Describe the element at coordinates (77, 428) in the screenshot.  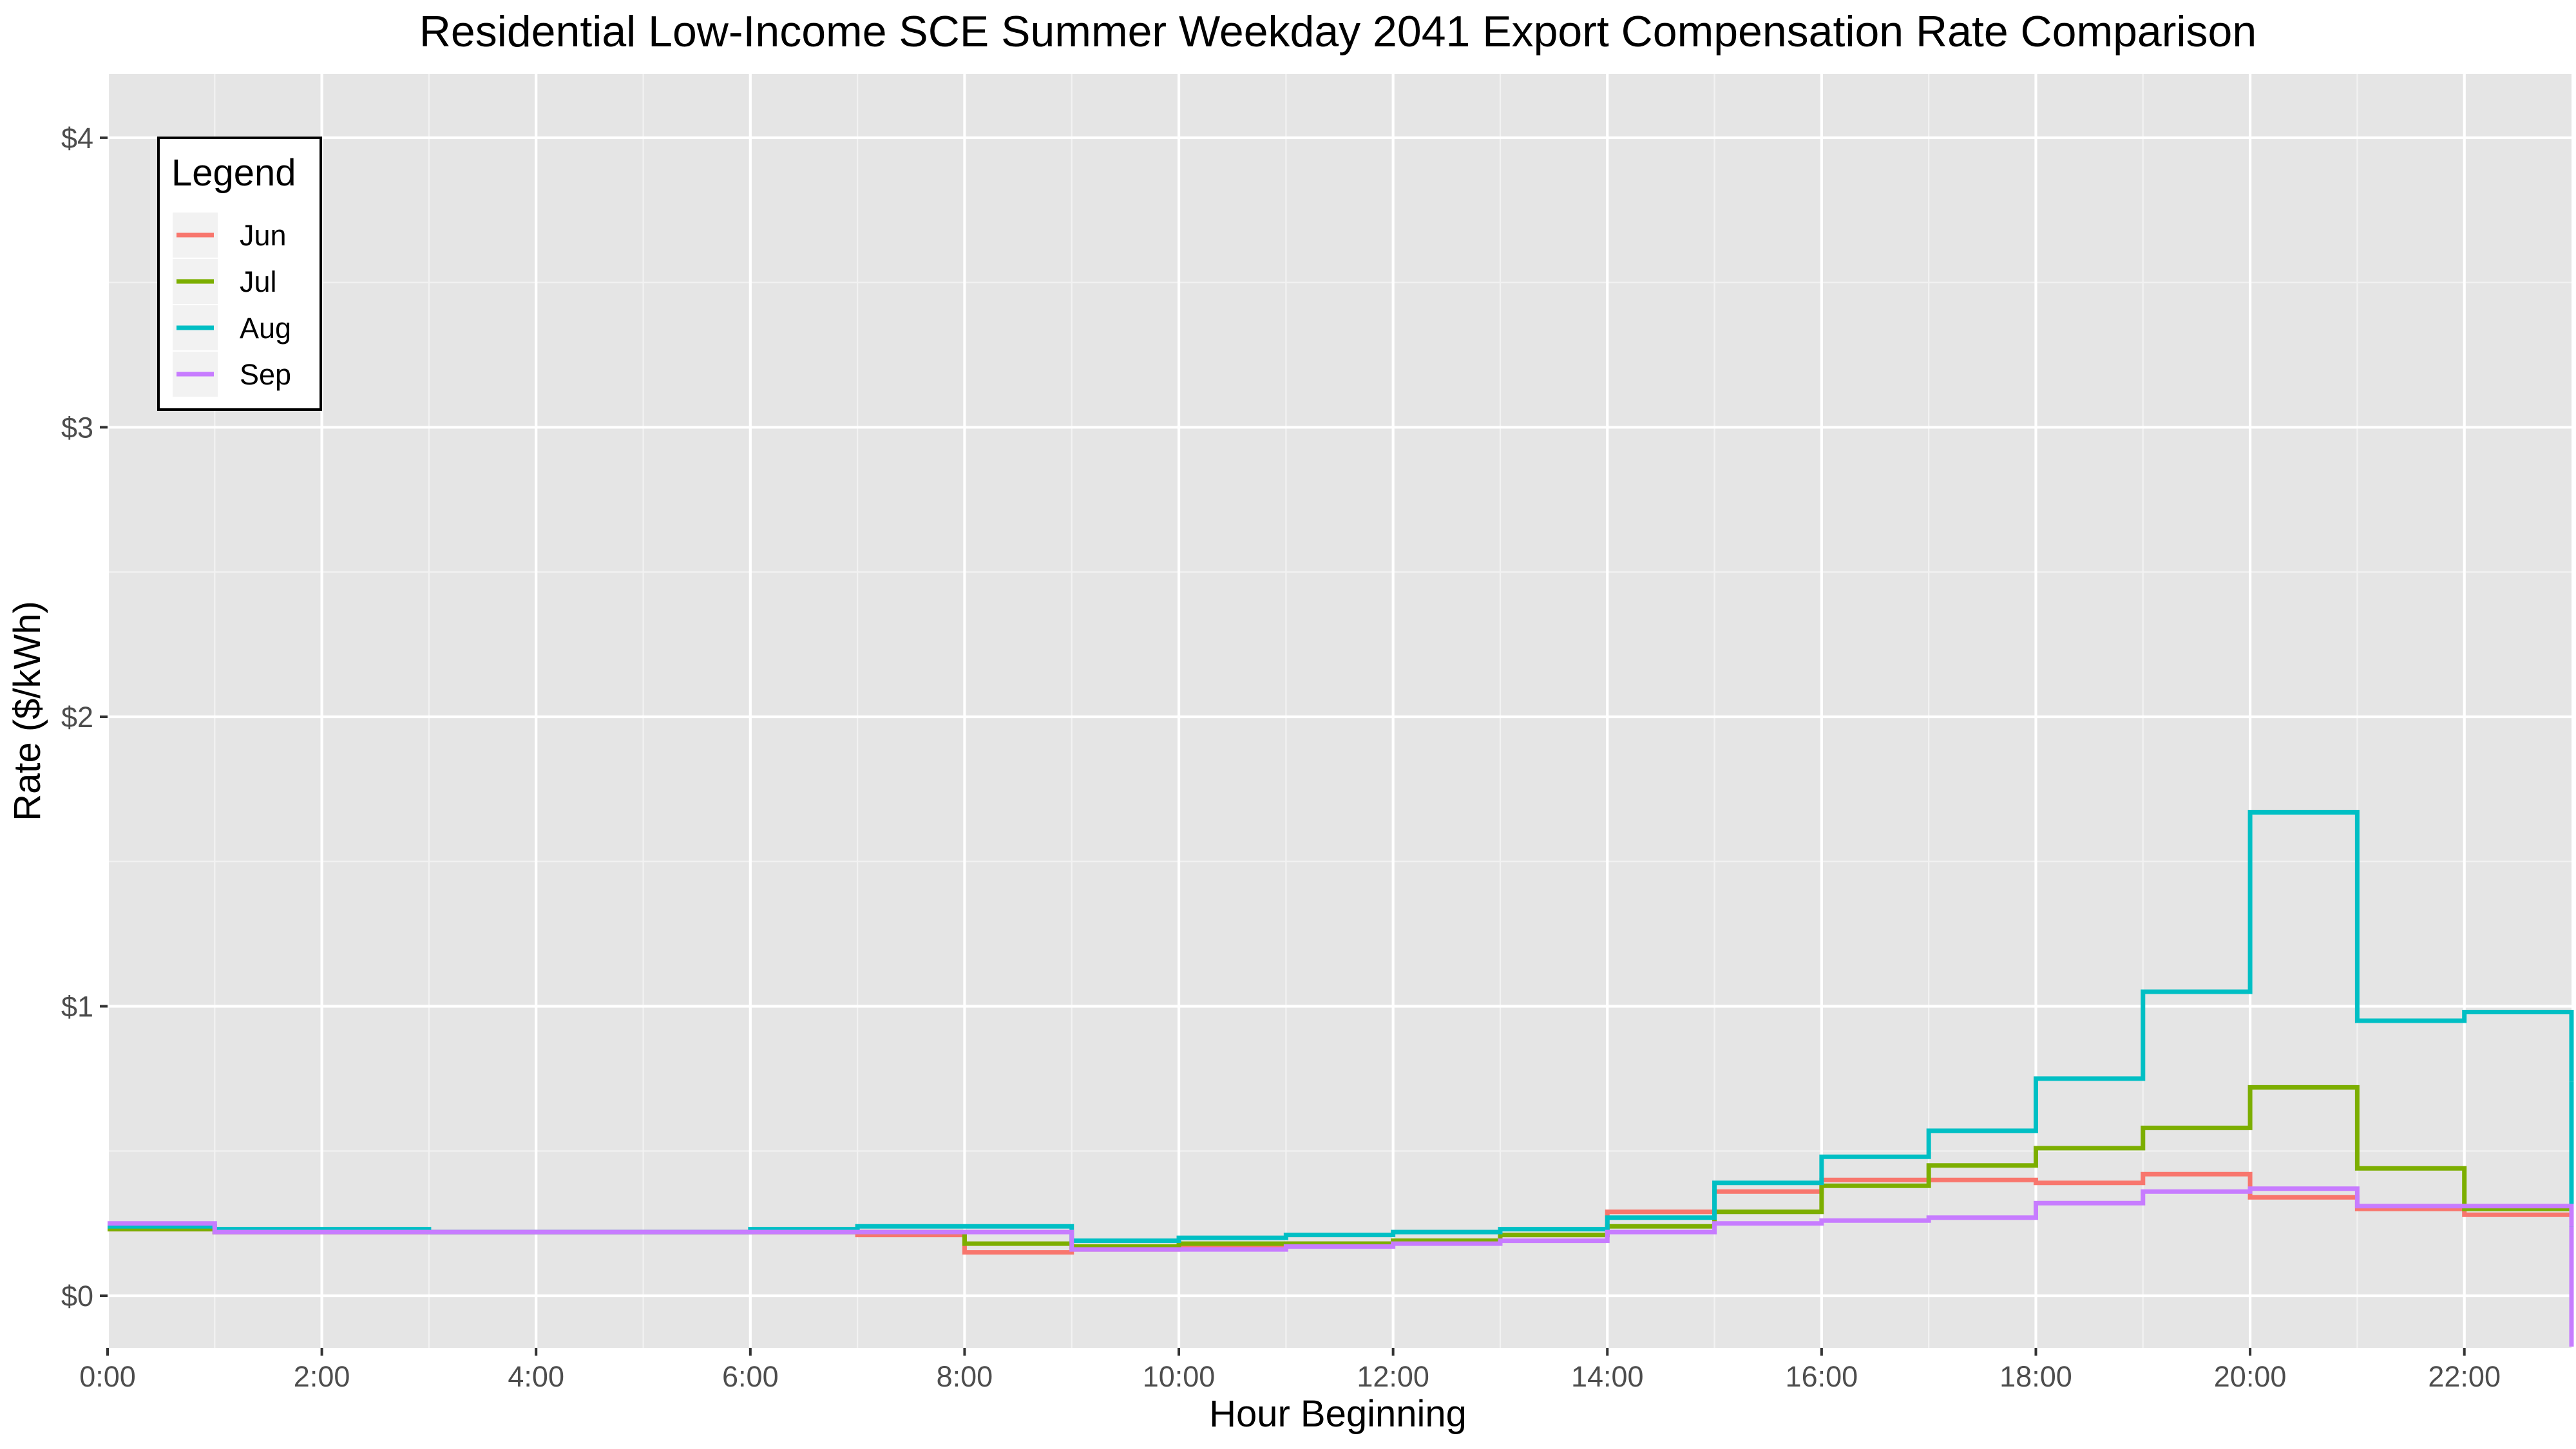
I see `y-tick-label: $3` at that location.